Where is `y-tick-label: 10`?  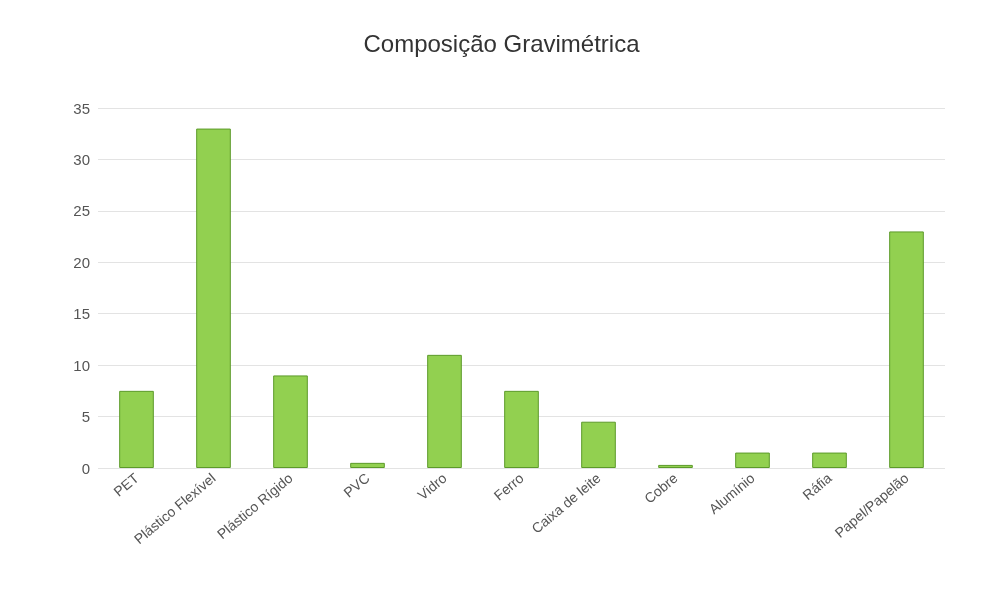 y-tick-label: 10 is located at coordinates (81, 365).